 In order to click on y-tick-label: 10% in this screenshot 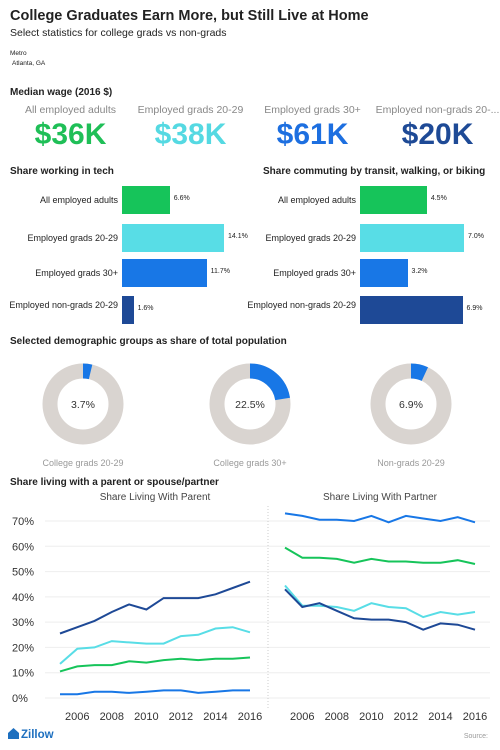, I will do `click(23, 674)`.